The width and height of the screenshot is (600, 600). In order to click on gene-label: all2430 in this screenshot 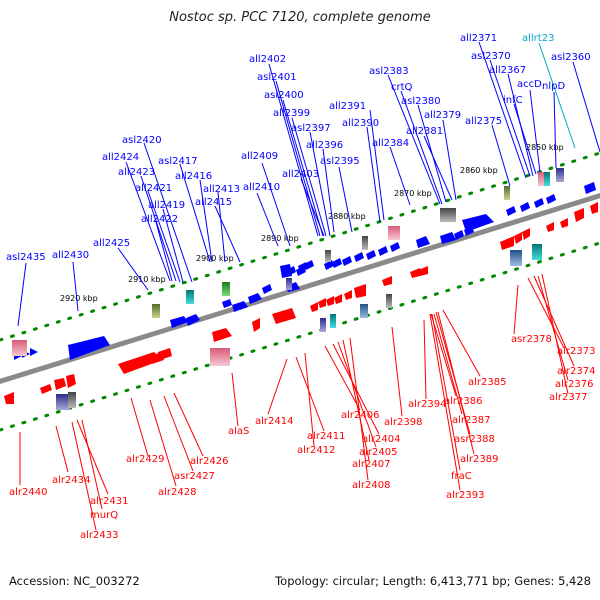, I will do `click(70, 255)`.